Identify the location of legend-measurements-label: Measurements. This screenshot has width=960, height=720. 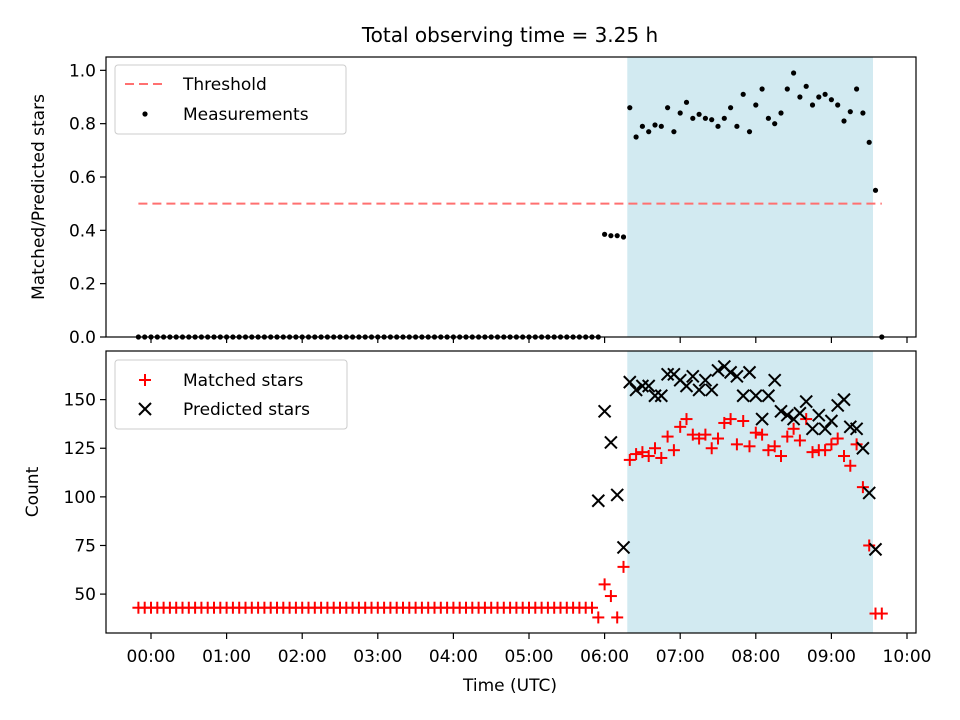
(246, 115).